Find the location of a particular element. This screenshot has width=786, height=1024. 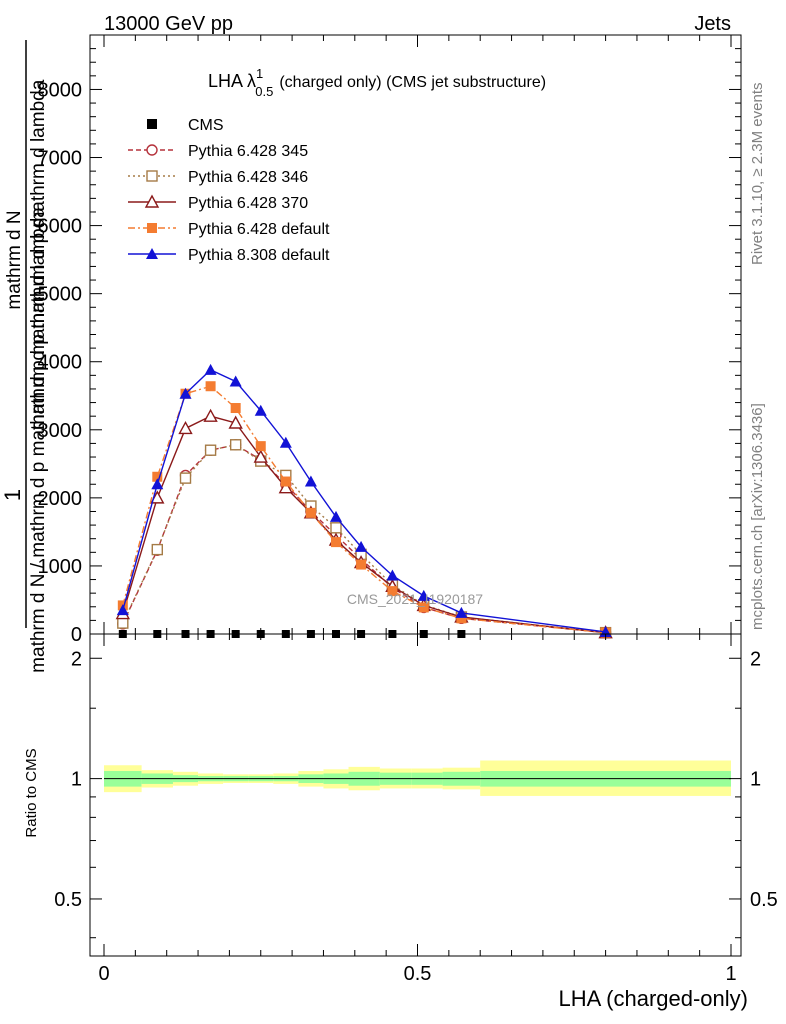

x-tick-label: 0.5 is located at coordinates (418, 974).